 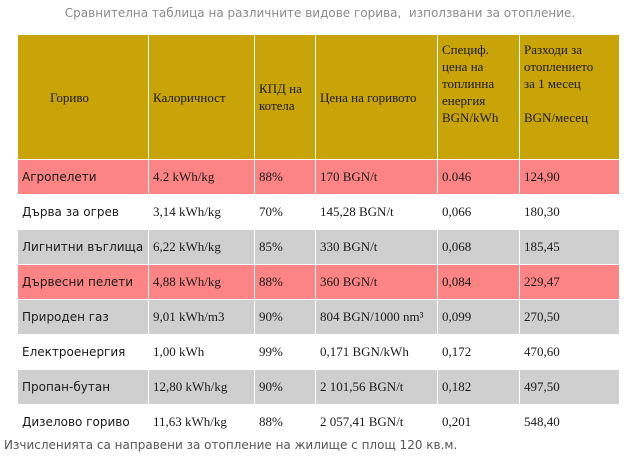 I want to click on cell-efficiency: 70%, so click(x=285, y=212).